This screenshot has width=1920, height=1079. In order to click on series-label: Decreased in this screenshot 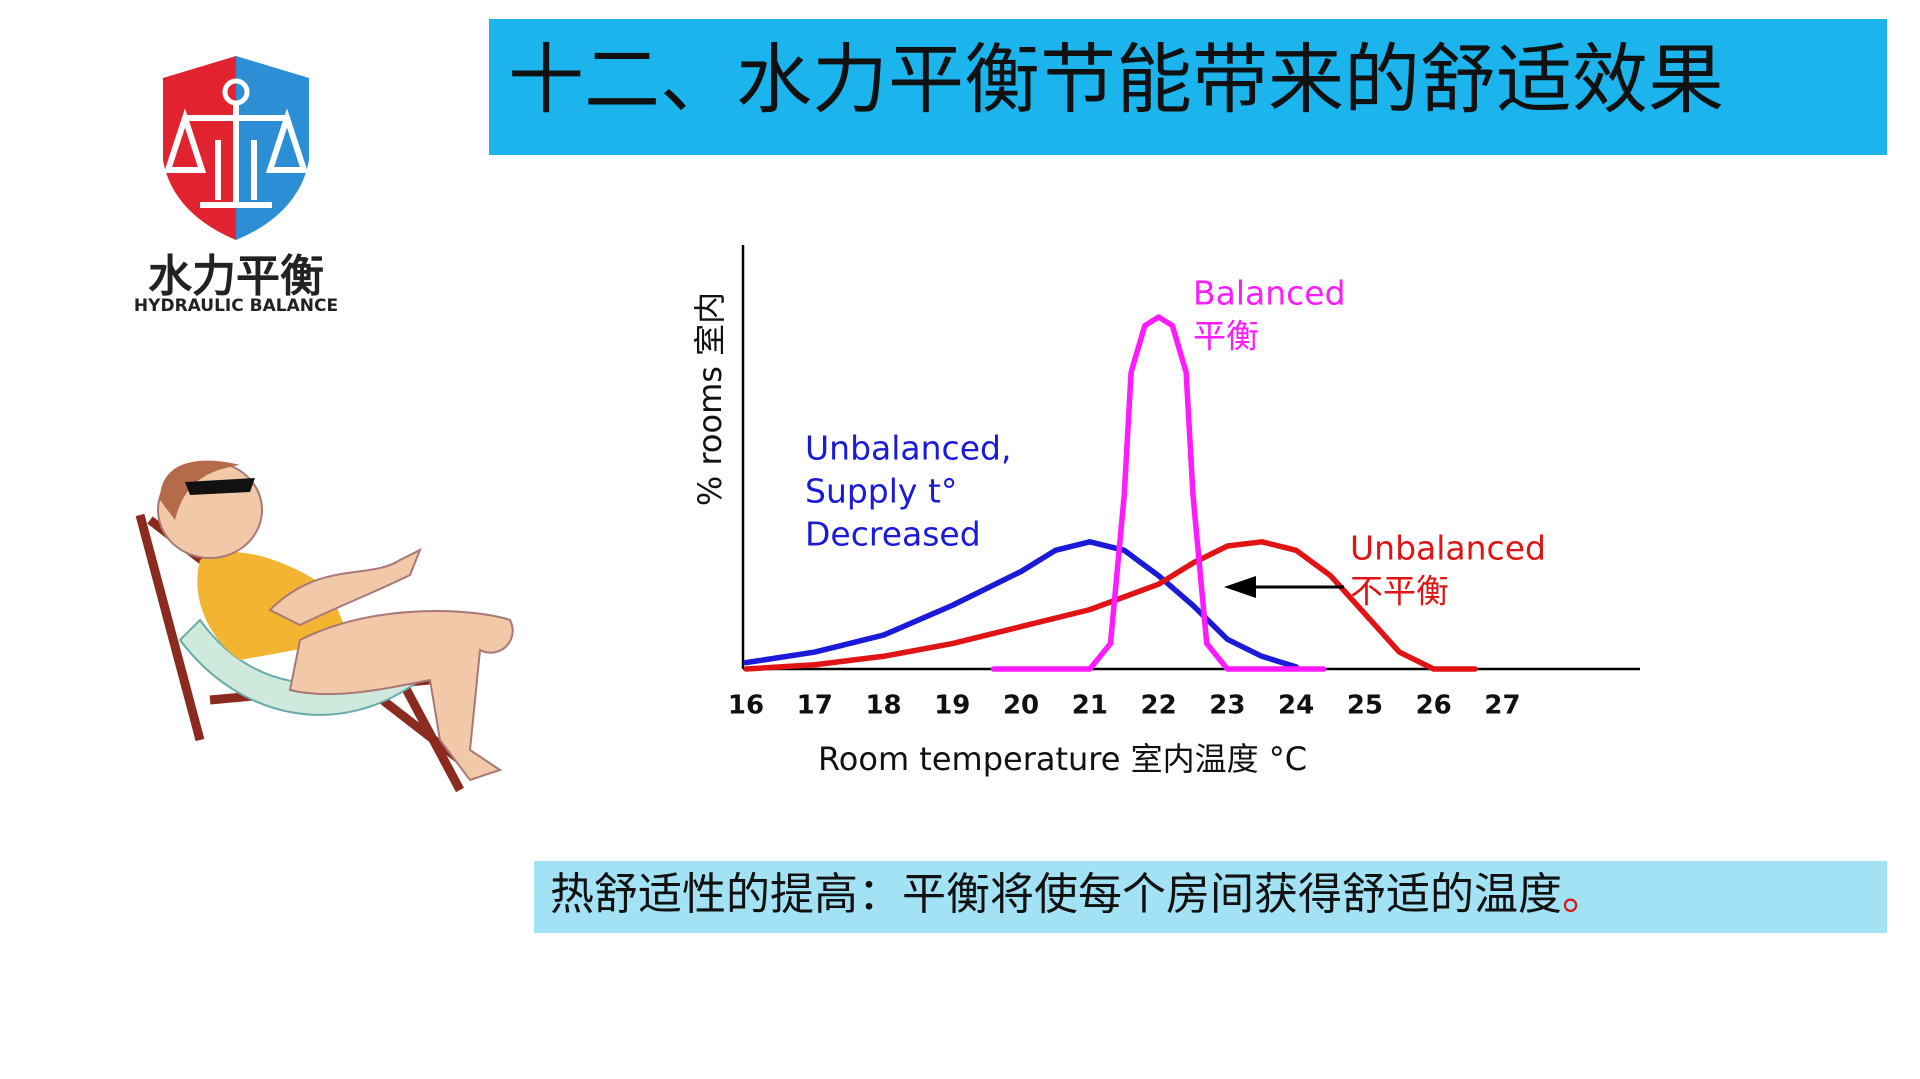, I will do `click(893, 534)`.